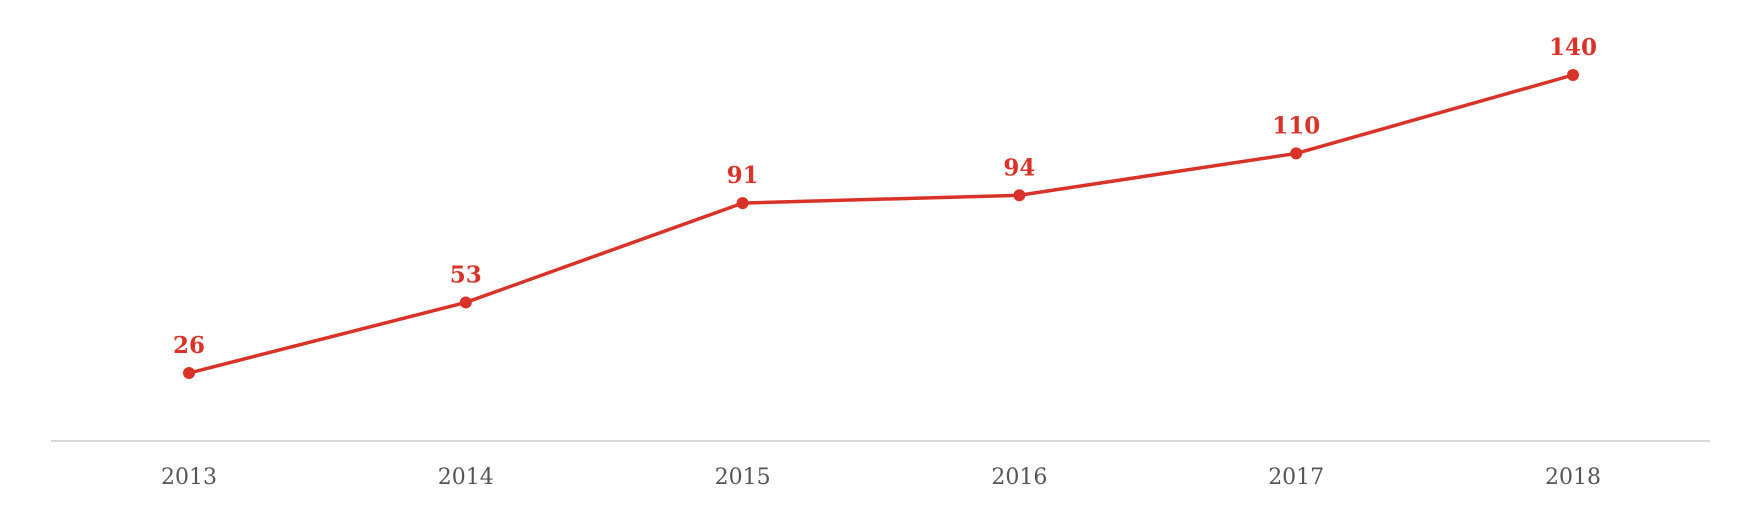 Image resolution: width=1752 pixels, height=515 pixels. What do you see at coordinates (1573, 477) in the screenshot?
I see `x-tick-label: 2018` at bounding box center [1573, 477].